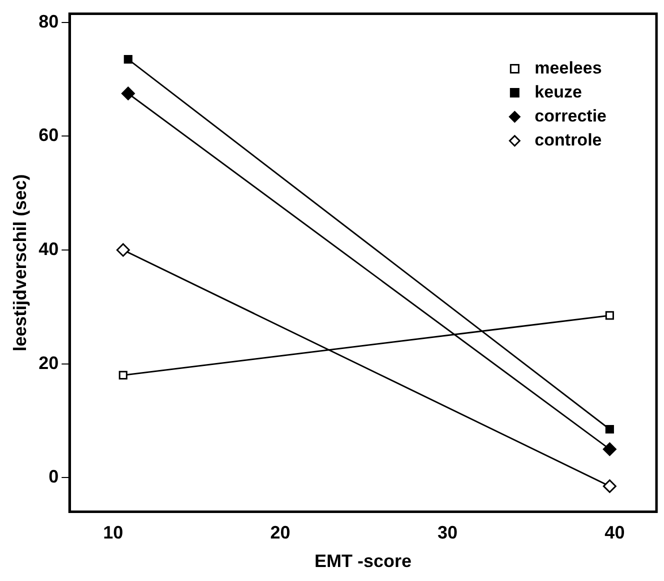  What do you see at coordinates (570, 116) in the screenshot?
I see `legend-label: correctie` at bounding box center [570, 116].